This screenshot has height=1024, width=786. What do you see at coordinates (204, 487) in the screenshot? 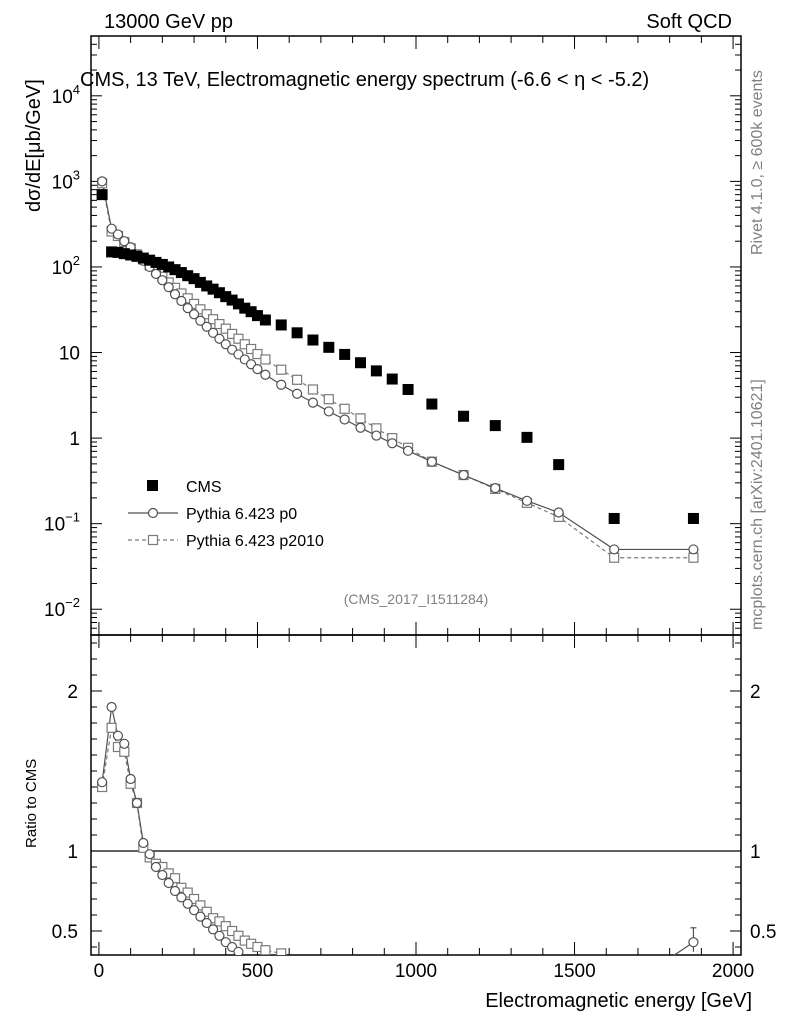
I see `legend-label-cms: CMS` at bounding box center [204, 487].